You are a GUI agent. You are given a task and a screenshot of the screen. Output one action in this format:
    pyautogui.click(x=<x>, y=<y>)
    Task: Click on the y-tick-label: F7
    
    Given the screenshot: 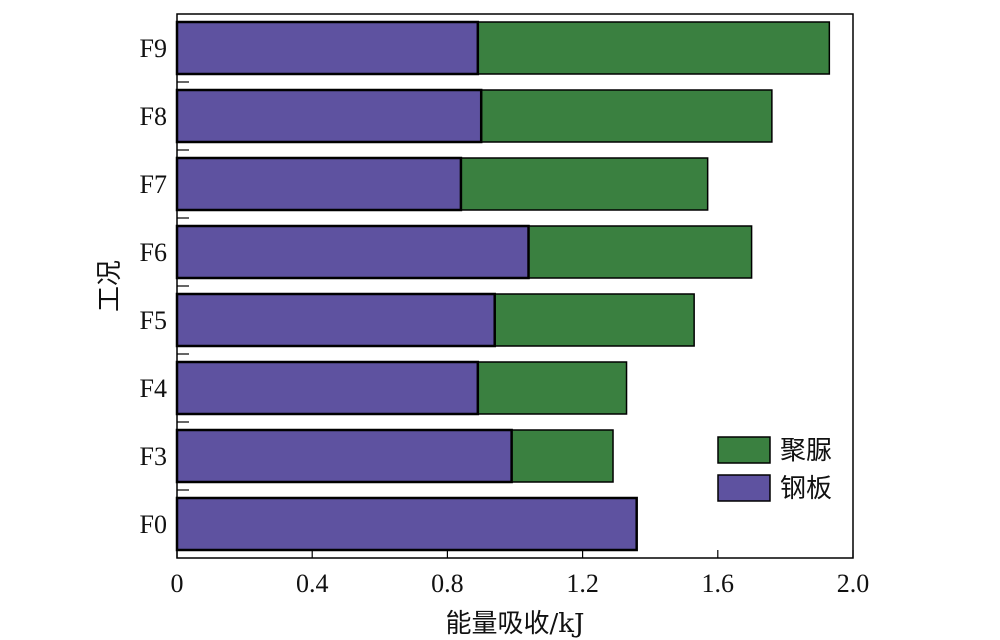 What is the action you would take?
    pyautogui.click(x=153, y=184)
    